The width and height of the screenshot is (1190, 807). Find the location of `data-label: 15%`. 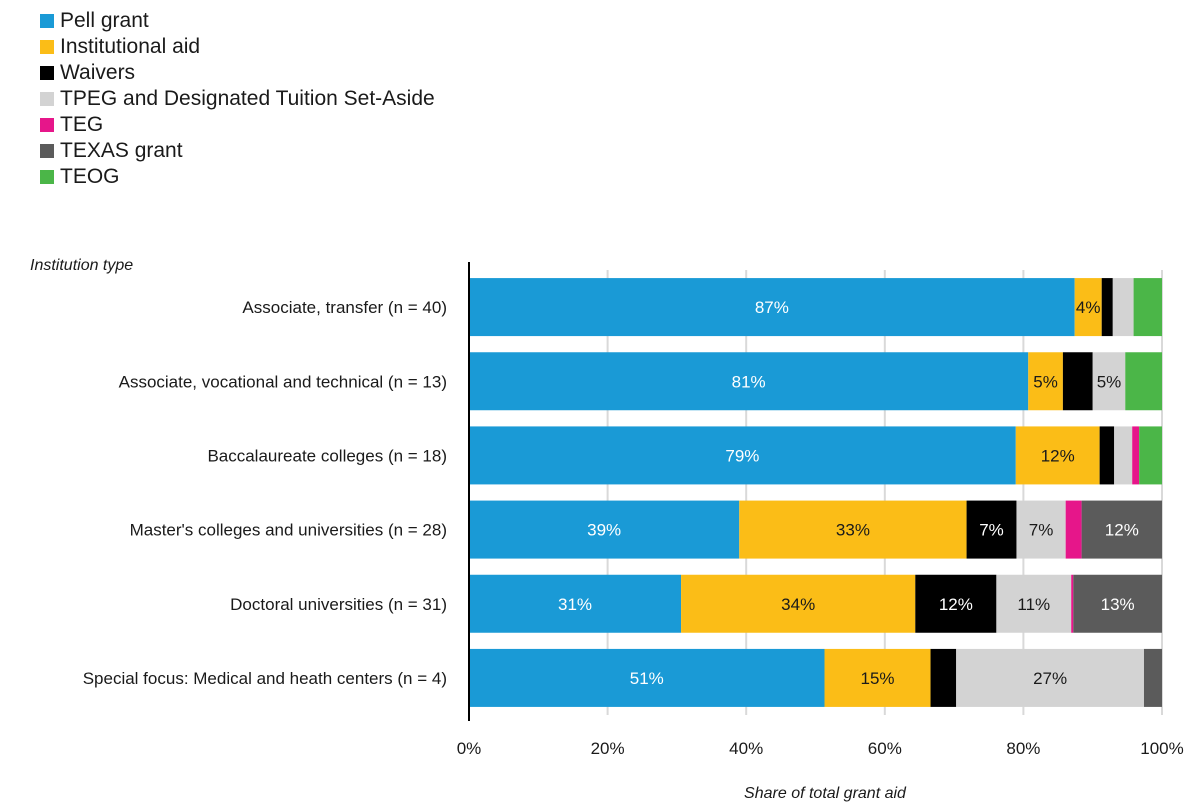

data-label: 15% is located at coordinates (878, 678).